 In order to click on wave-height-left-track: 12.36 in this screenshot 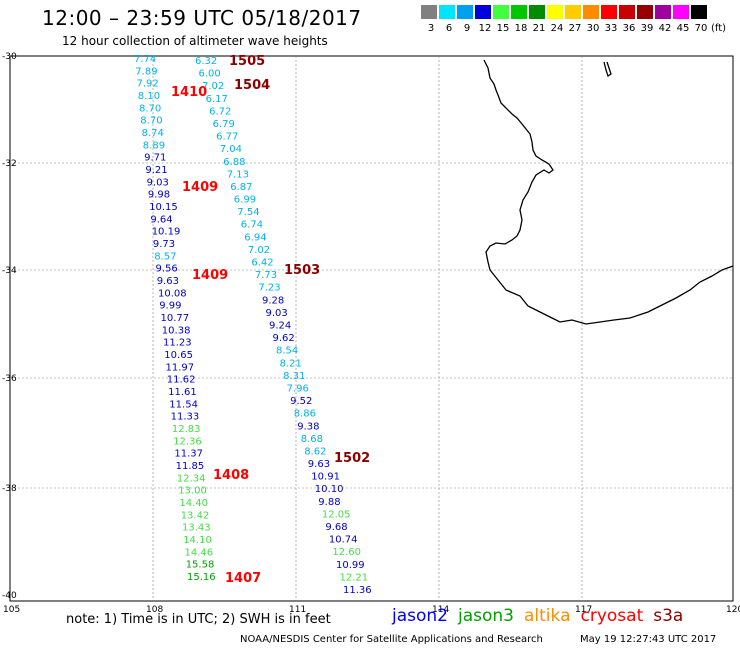, I will do `click(187, 441)`.